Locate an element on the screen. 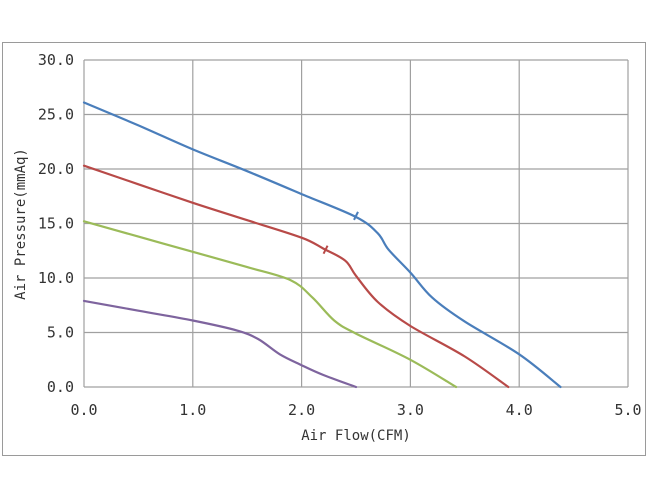  x-tick-label: 4.0 is located at coordinates (519, 410).